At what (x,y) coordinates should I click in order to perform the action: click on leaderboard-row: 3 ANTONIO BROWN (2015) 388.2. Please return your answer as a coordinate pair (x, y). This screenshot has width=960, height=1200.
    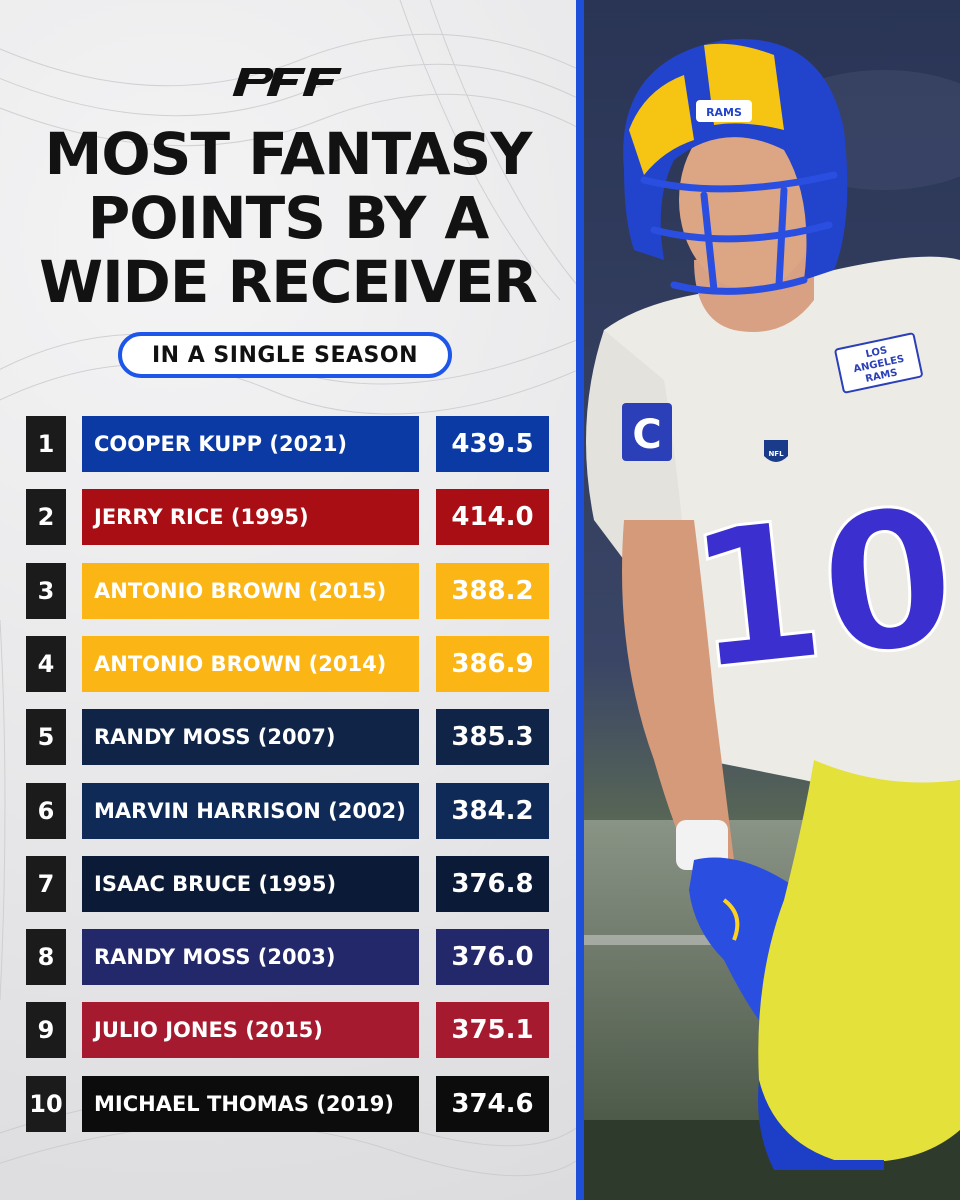
    Looking at the image, I should click on (288, 591).